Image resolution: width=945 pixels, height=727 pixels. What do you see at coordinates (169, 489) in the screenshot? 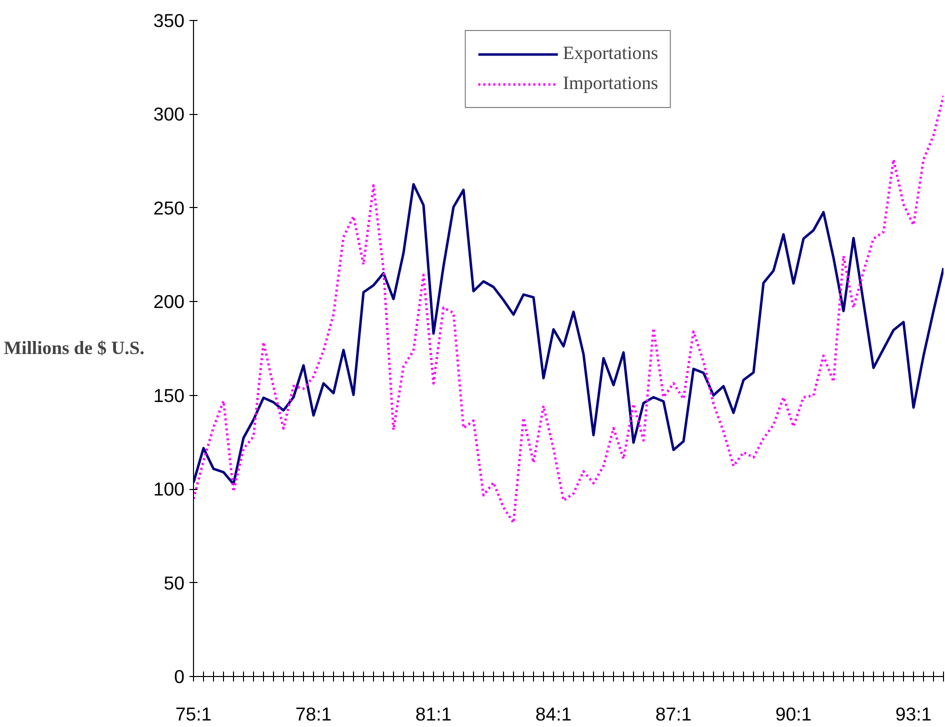
I see `y-tick-label: 100` at bounding box center [169, 489].